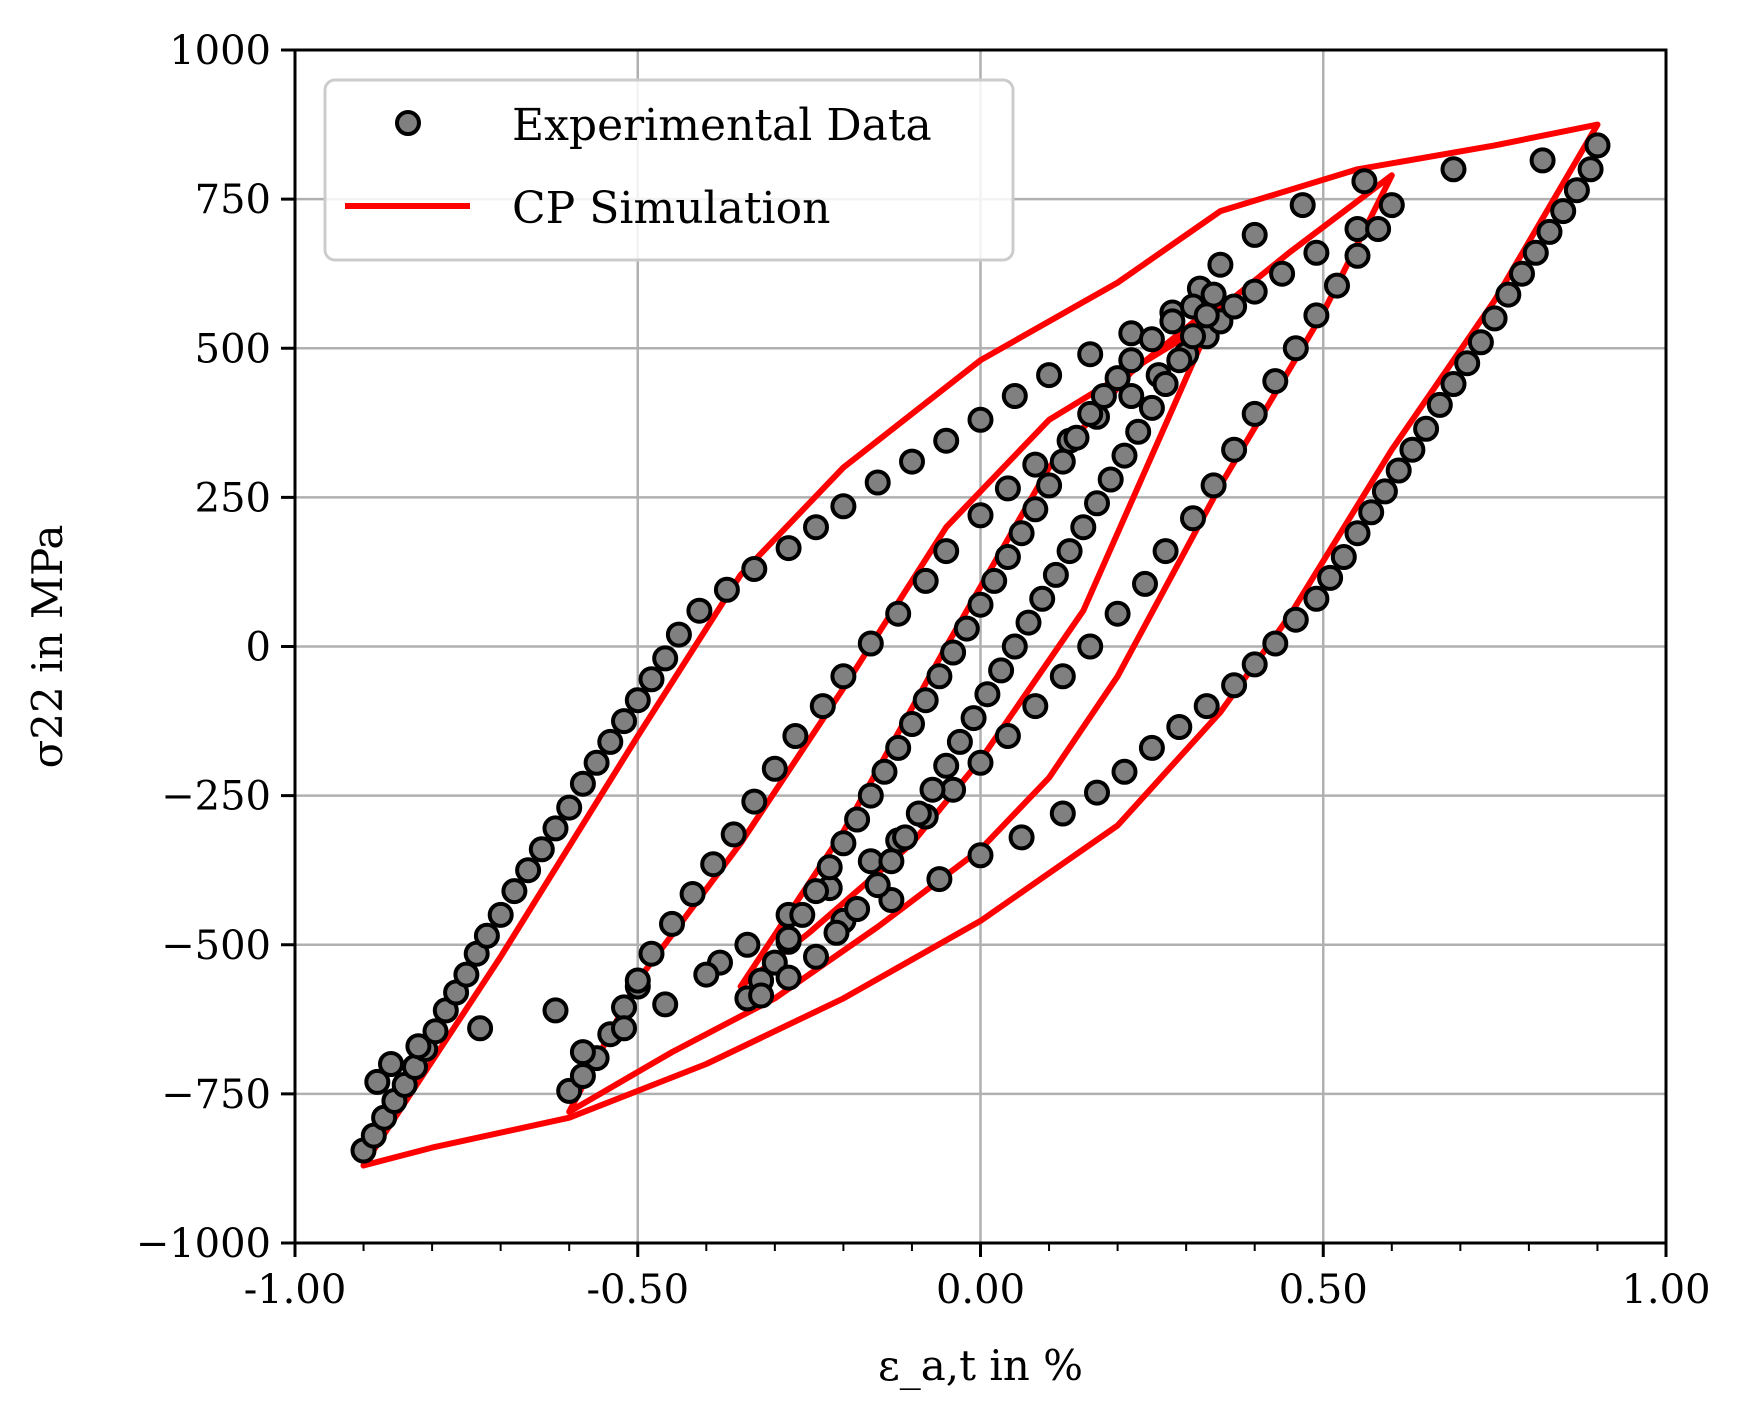  What do you see at coordinates (1323, 1290) in the screenshot?
I see `x-tick-label: 0.50` at bounding box center [1323, 1290].